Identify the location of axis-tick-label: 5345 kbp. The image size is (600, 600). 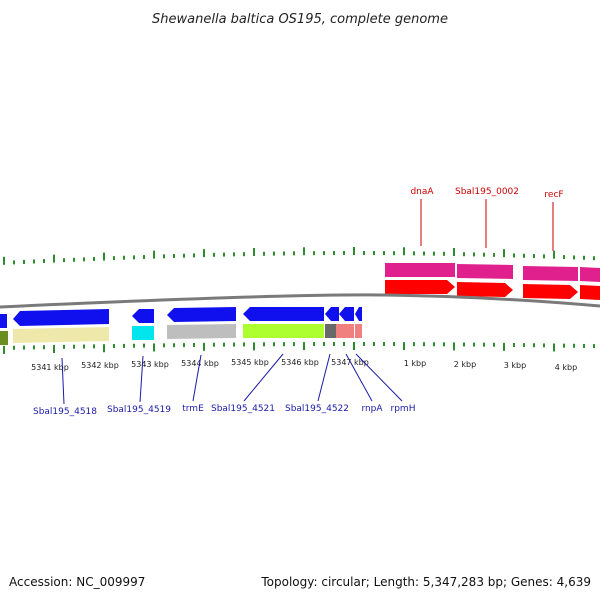
(250, 362).